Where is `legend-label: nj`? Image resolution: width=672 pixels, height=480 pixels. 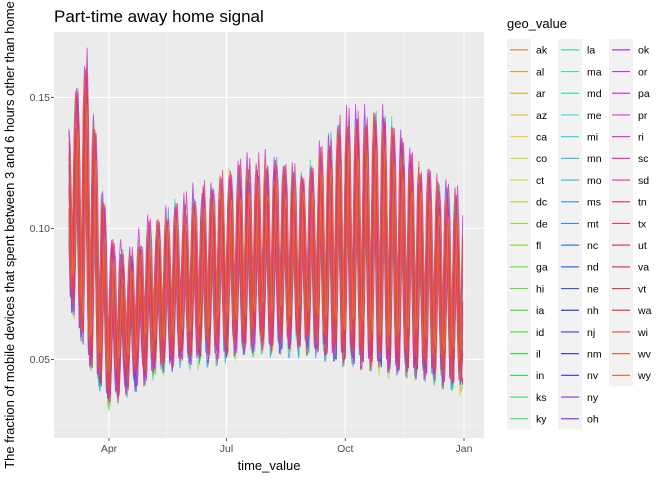 legend-label: nj is located at coordinates (591, 333).